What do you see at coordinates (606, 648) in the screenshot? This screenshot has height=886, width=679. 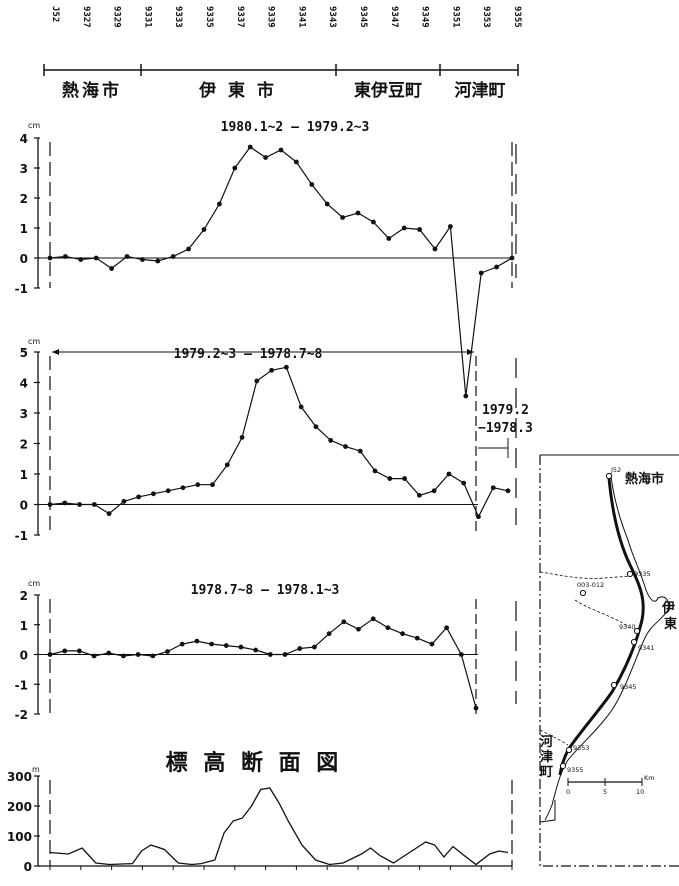 I see `coastline` at bounding box center [606, 648].